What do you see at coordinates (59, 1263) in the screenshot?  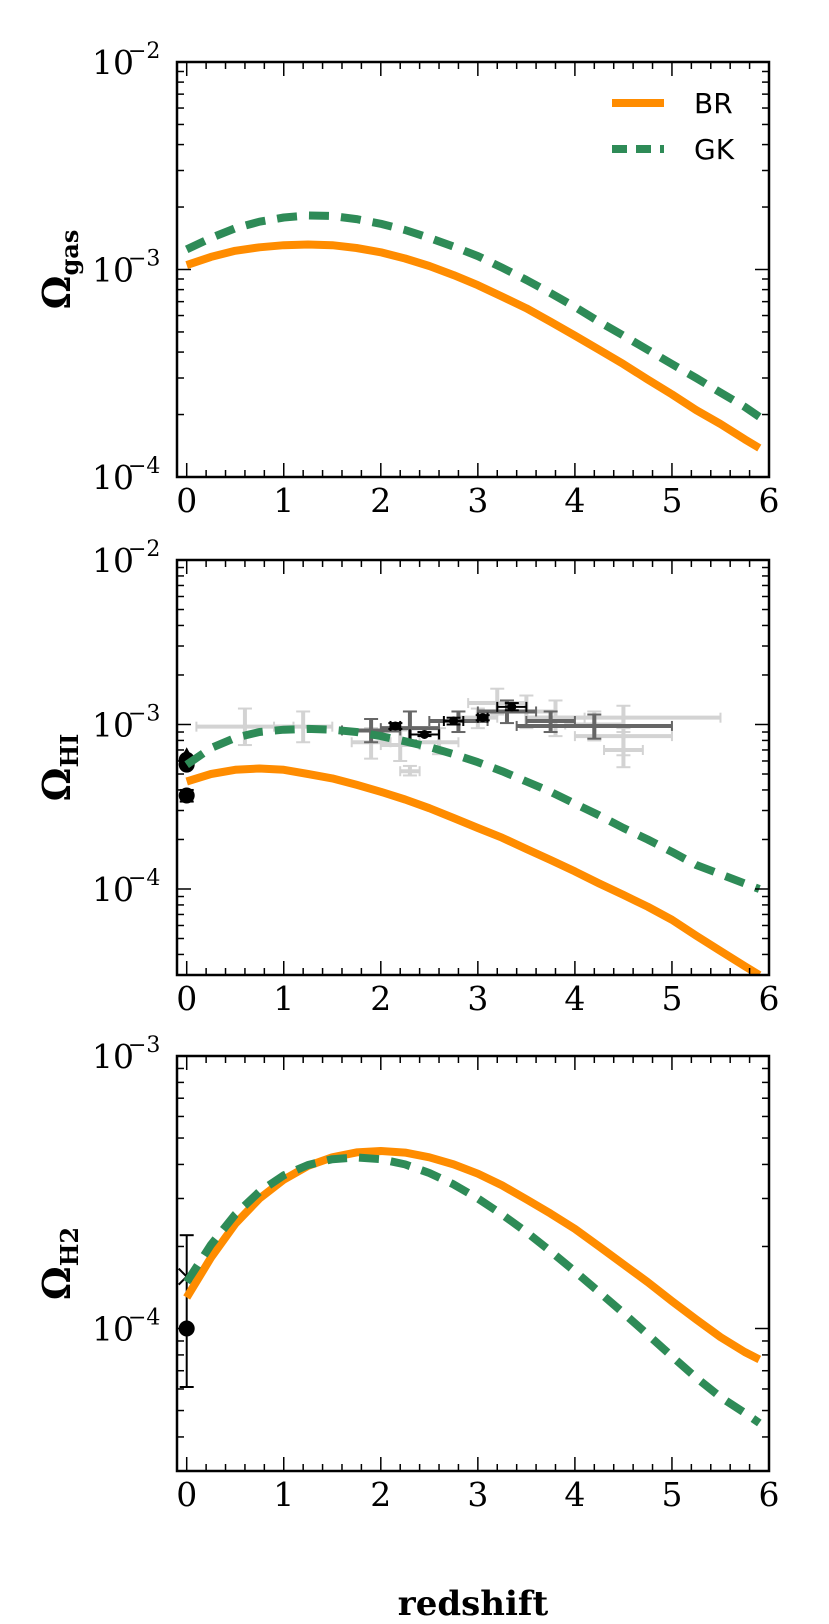 I see `y-axis-label: ΩH2` at bounding box center [59, 1263].